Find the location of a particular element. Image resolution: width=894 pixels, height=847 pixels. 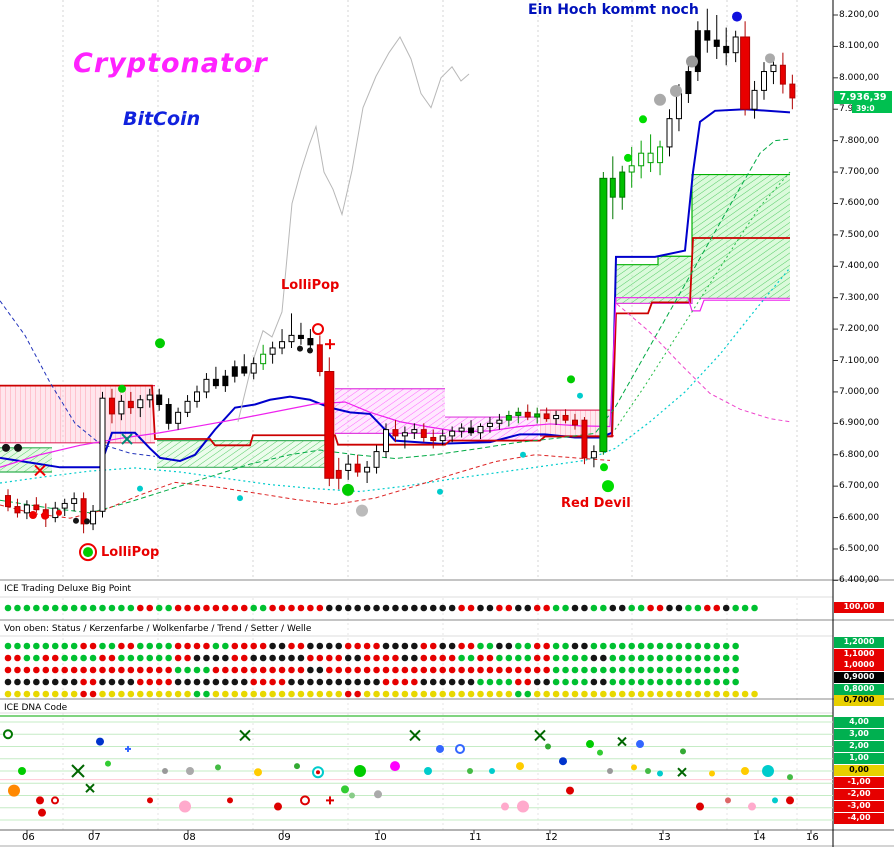

brand-title: Cryptonator is located at coordinates (170, 63).